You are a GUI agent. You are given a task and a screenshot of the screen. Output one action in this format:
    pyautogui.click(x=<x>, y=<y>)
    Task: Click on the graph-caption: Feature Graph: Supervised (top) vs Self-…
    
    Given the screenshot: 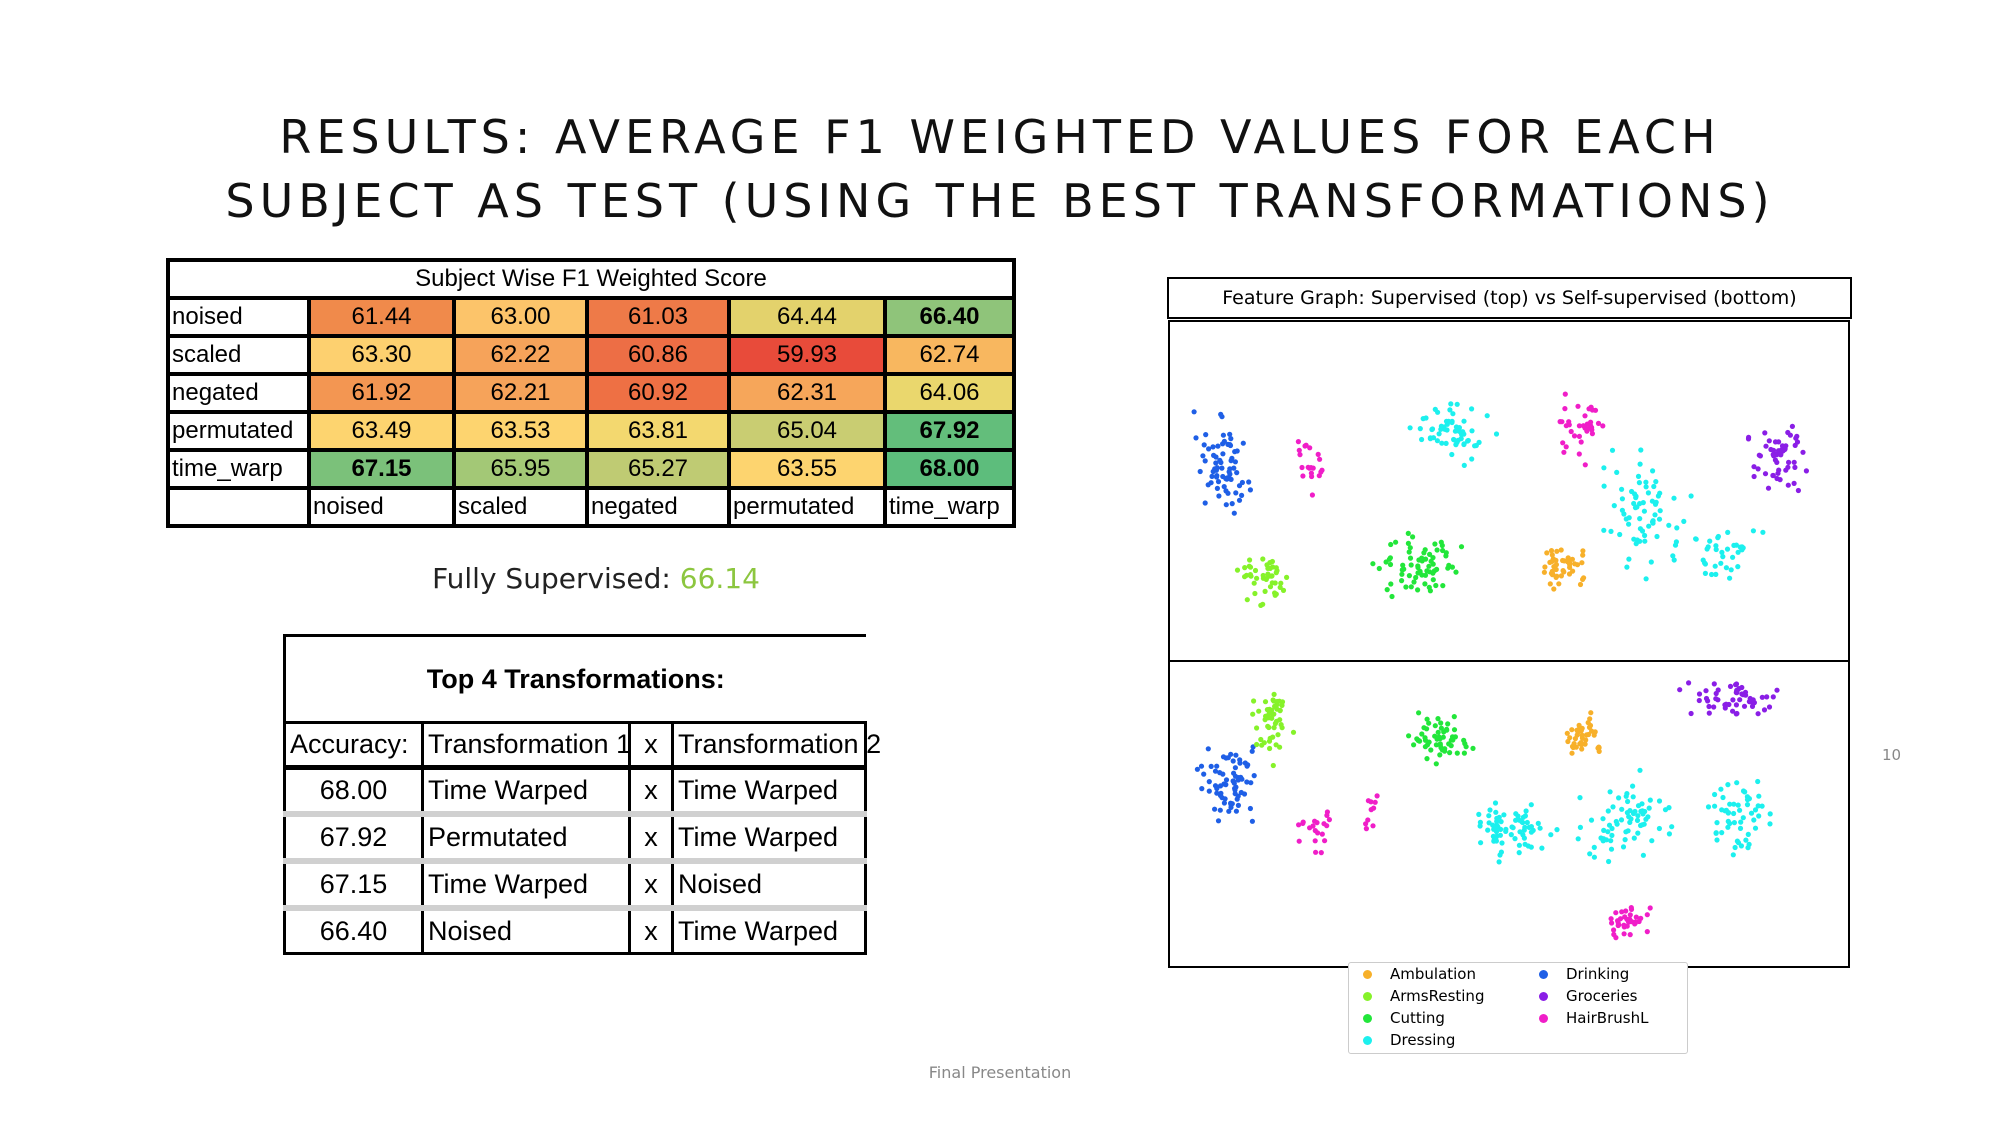 What is the action you would take?
    pyautogui.click(x=1509, y=298)
    